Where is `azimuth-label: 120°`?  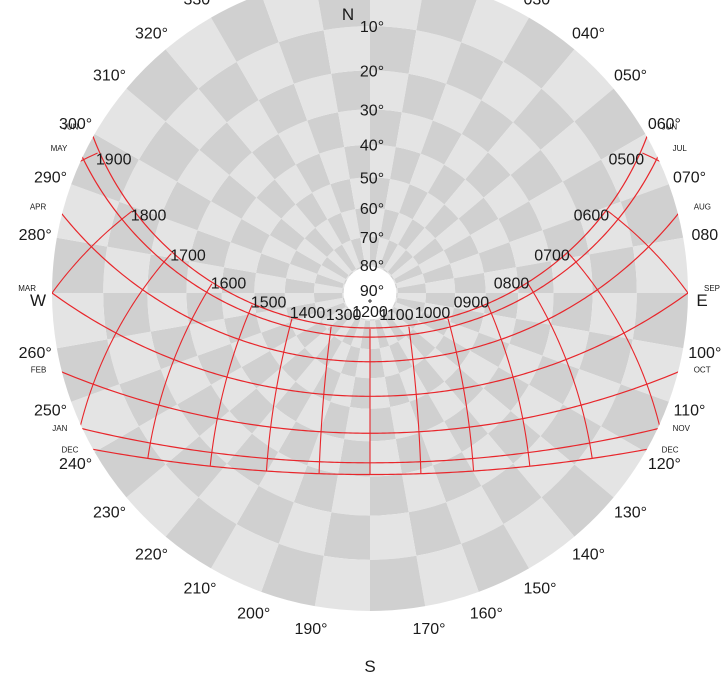
azimuth-label: 120° is located at coordinates (664, 464).